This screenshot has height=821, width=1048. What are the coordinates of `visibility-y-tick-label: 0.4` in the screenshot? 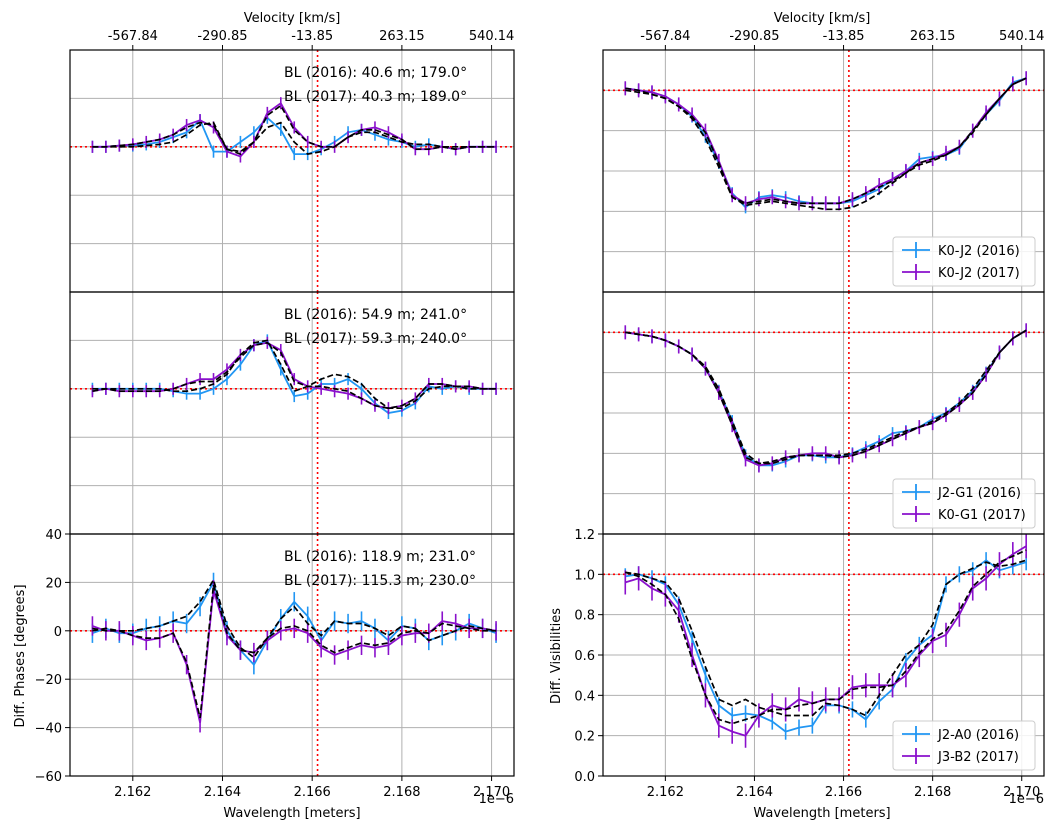 It's located at (584, 696).